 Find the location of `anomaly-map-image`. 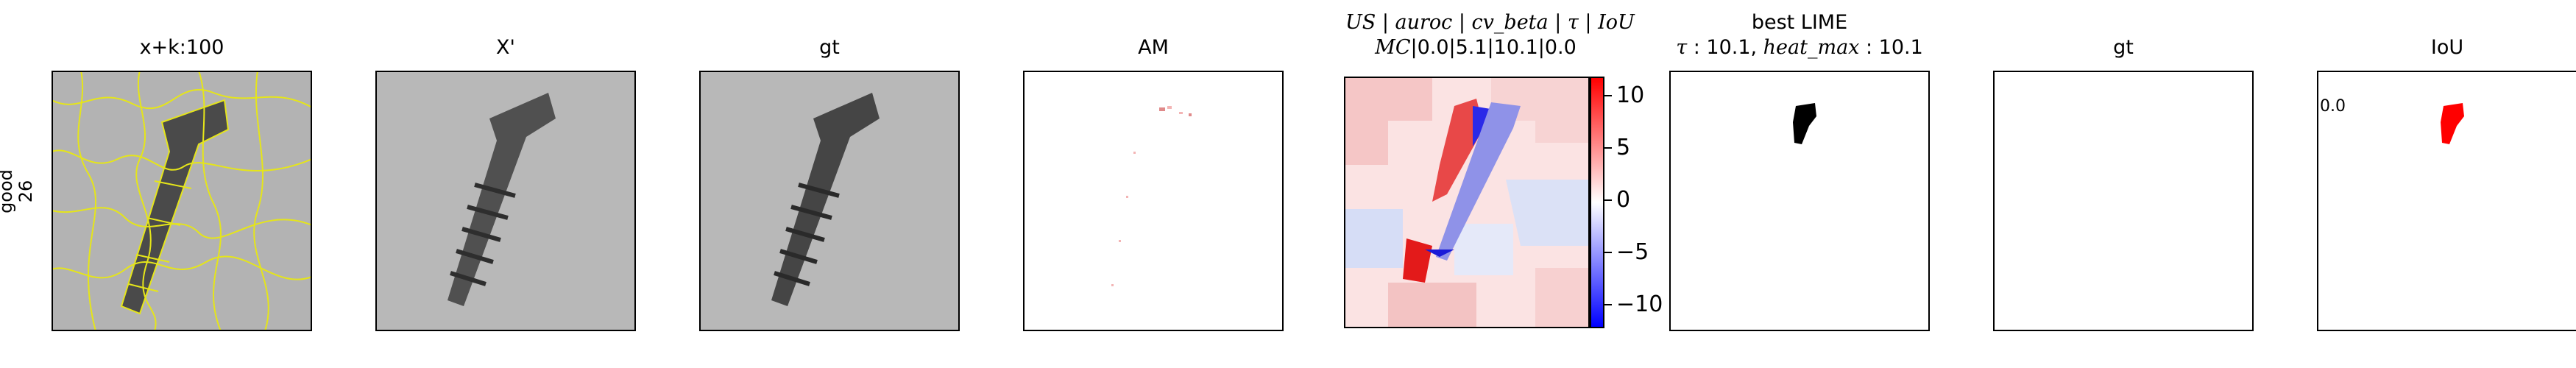

anomaly-map-image is located at coordinates (1153, 201).